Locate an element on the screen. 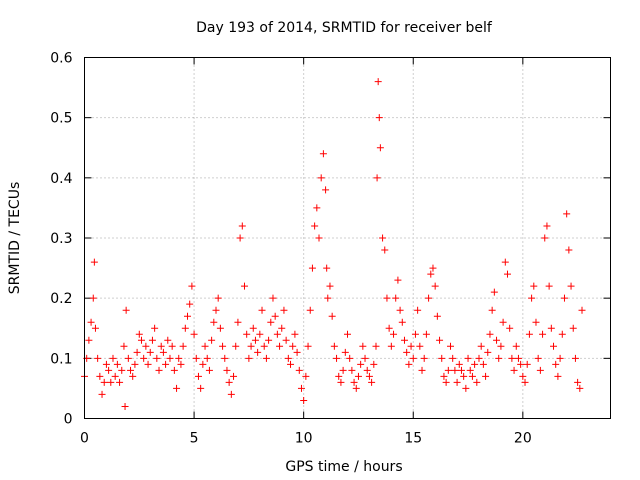  y-tick-label: 0.2 is located at coordinates (61, 299).